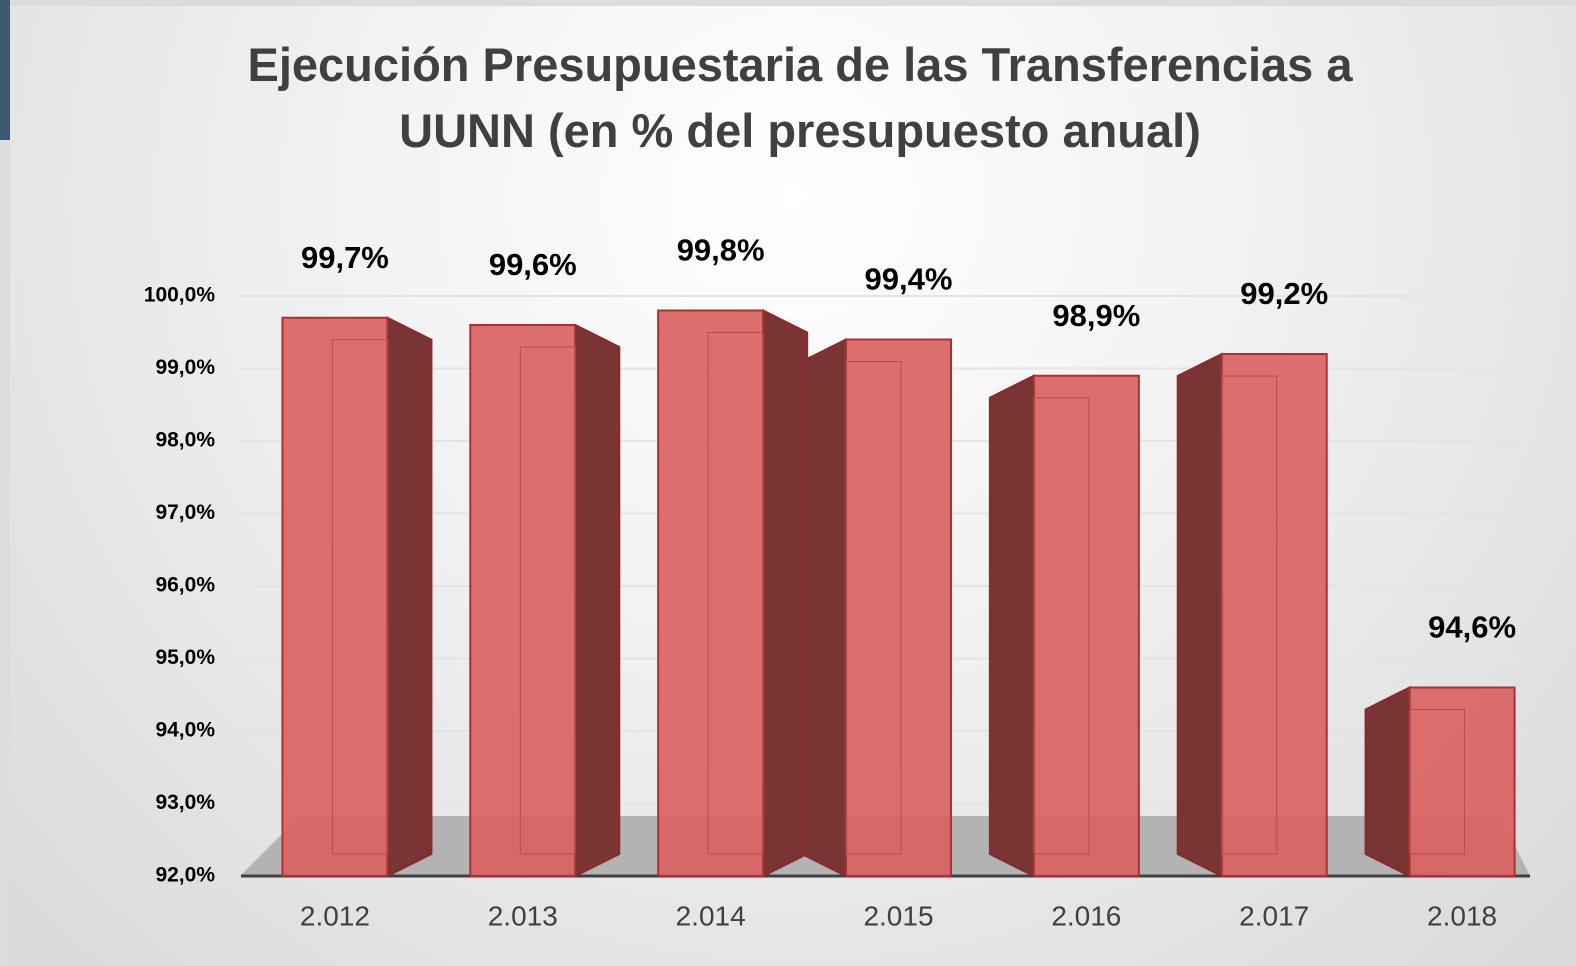 This screenshot has height=966, width=1576. Describe the element at coordinates (711, 915) in the screenshot. I see `x-tick-label: 2.014` at that location.